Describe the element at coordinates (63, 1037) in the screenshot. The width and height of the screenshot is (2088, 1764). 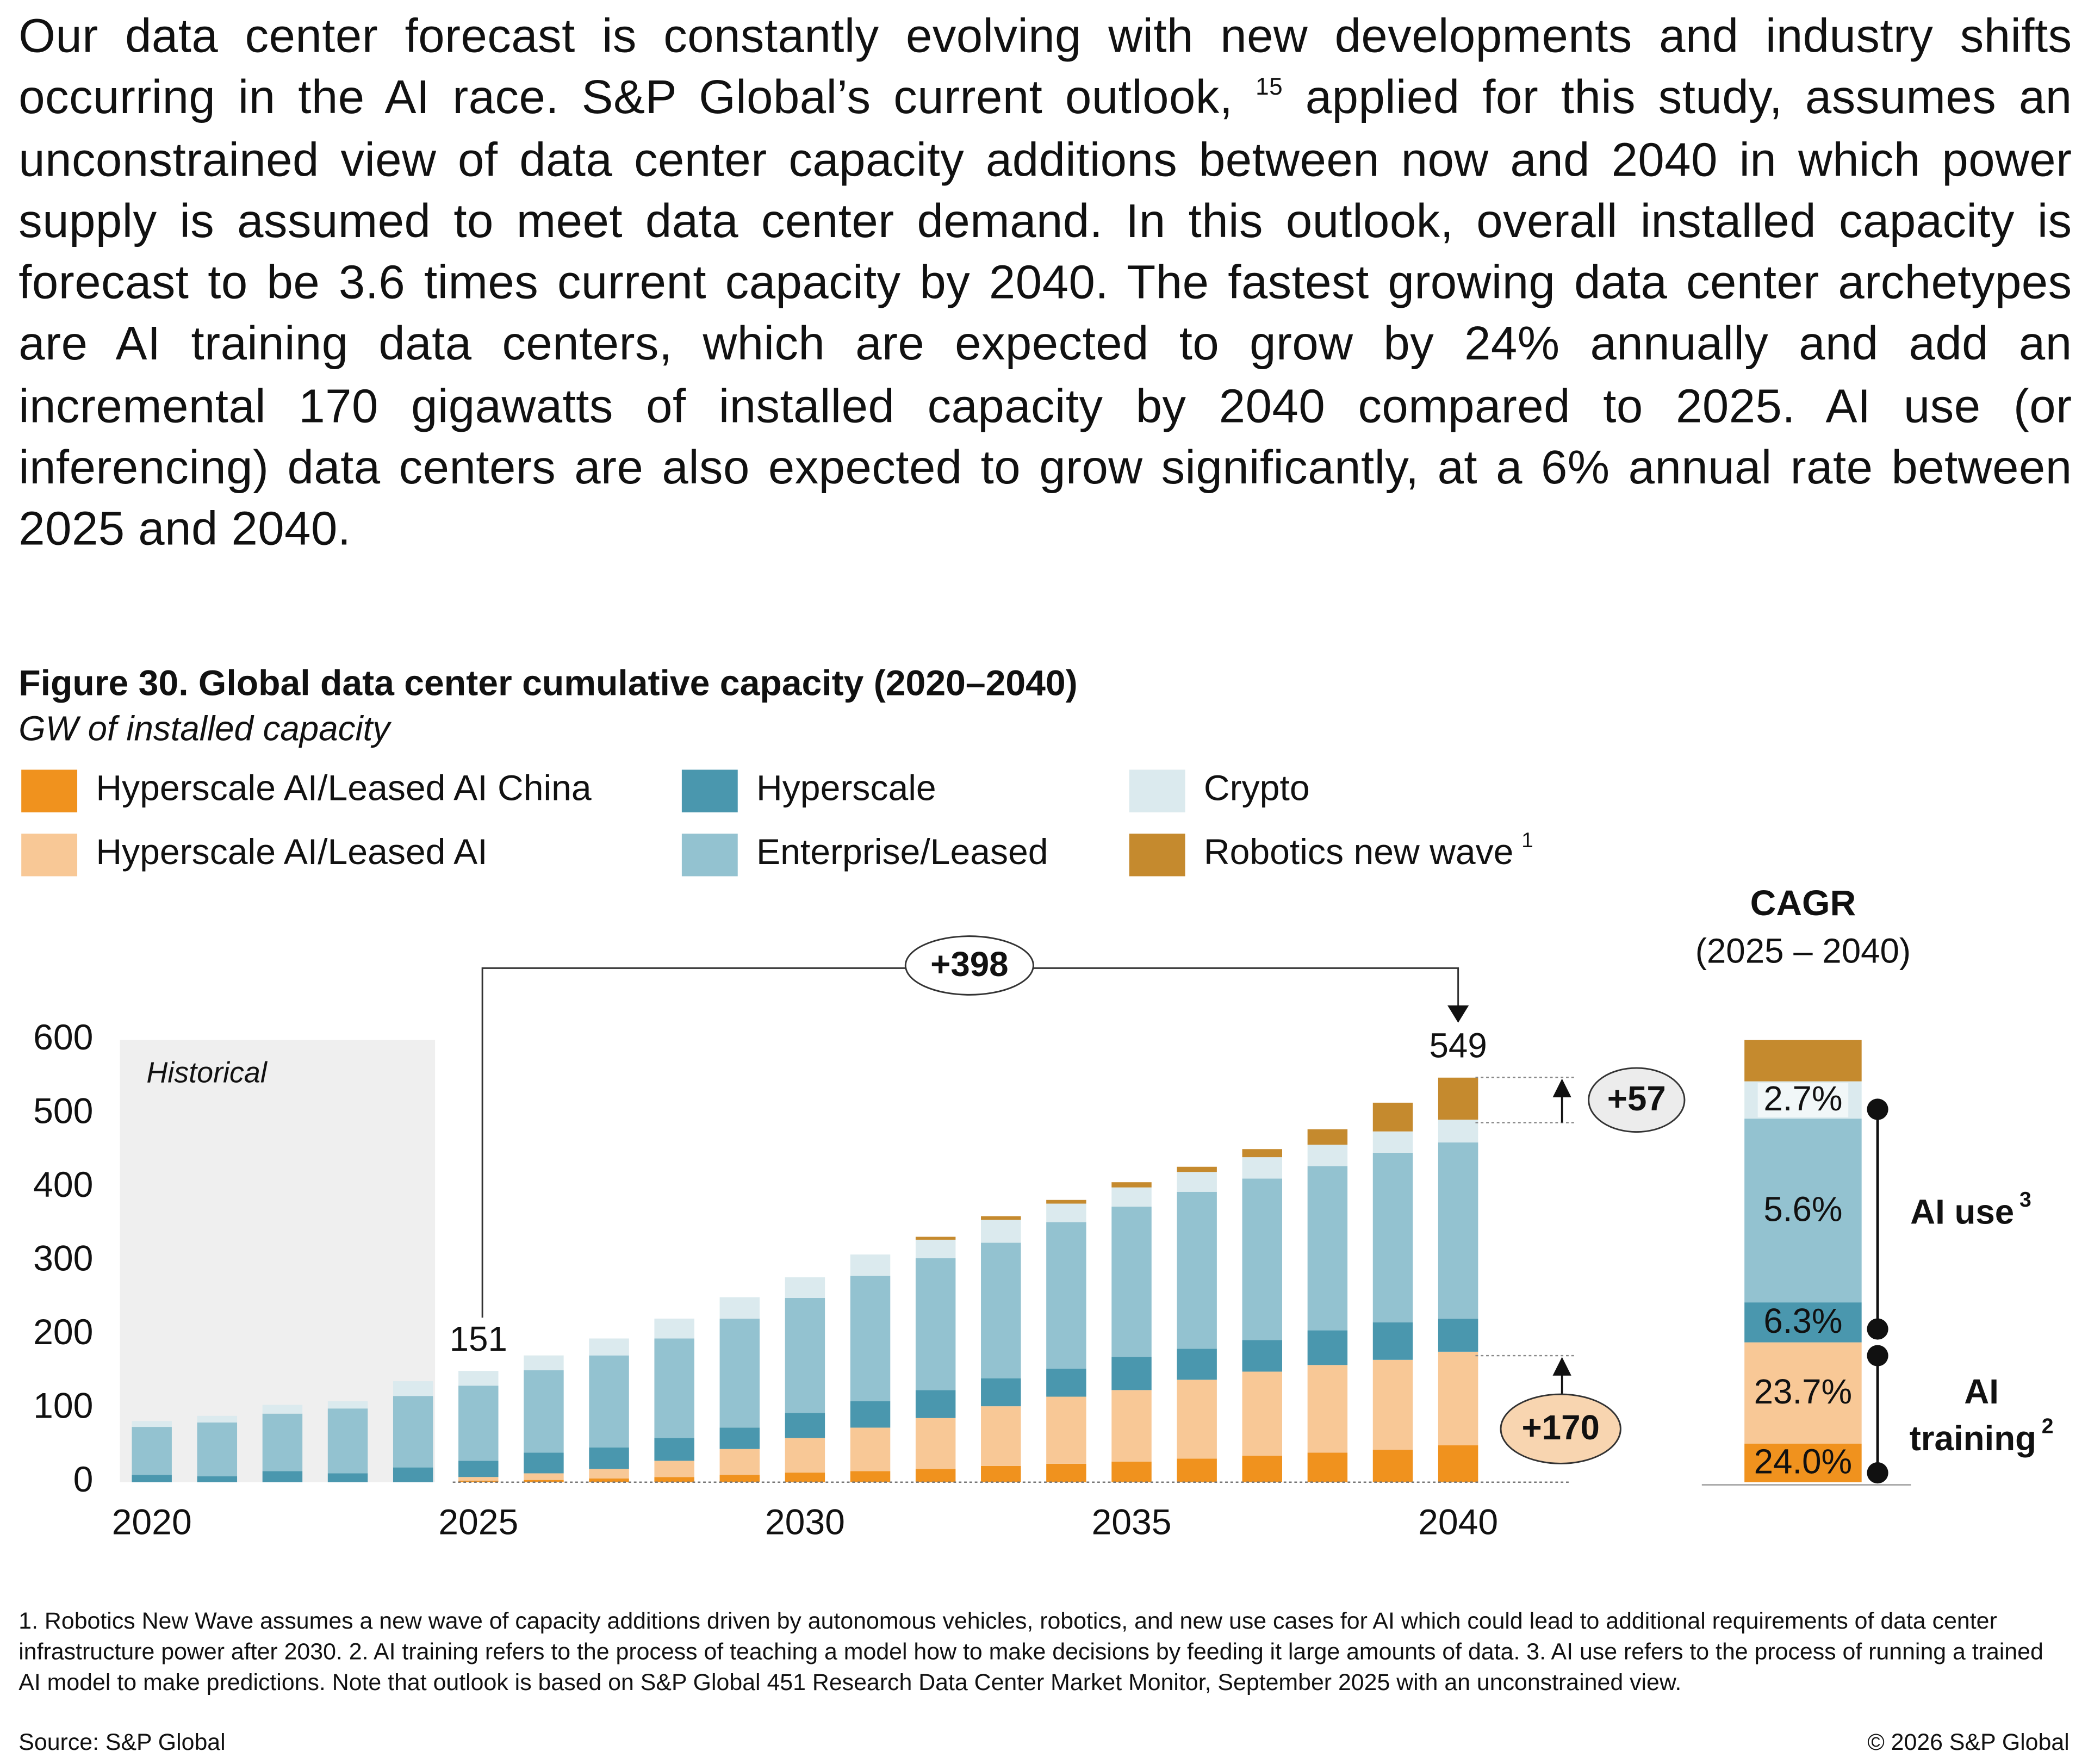
I see `y-tick-label: 600` at that location.